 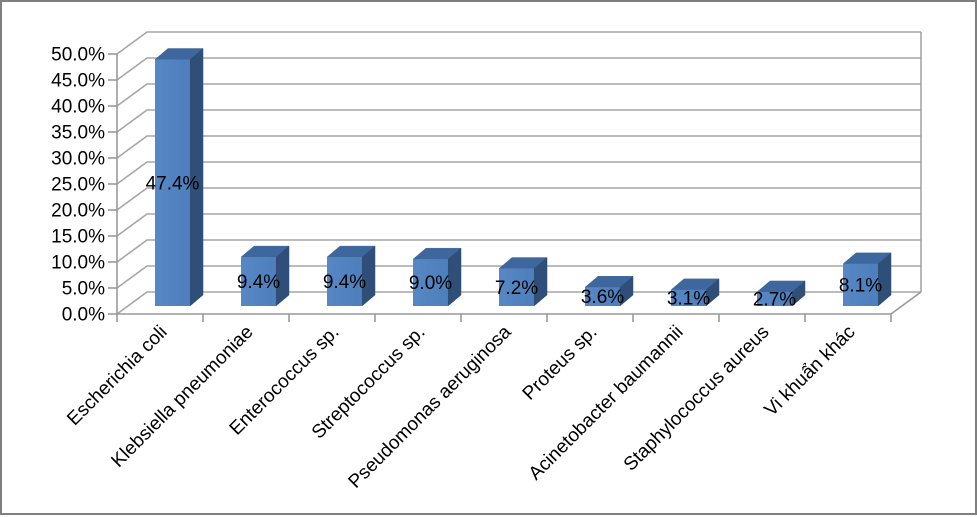 I want to click on y-tick-label: 25.0%, so click(x=78, y=185).